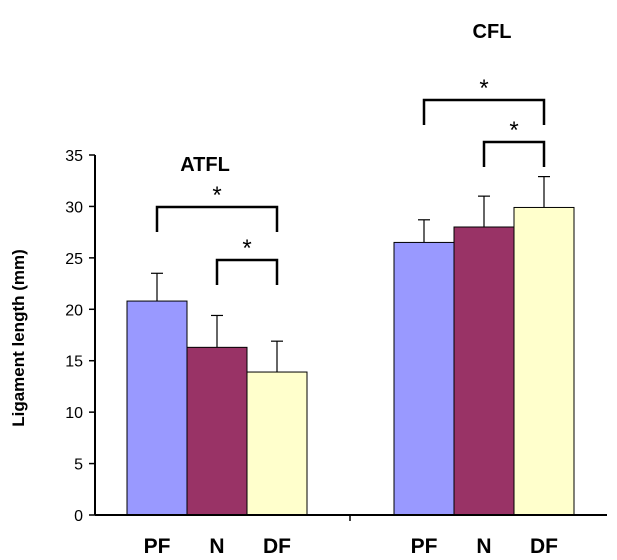  What do you see at coordinates (74, 413) in the screenshot?
I see `y-tick-label: 10` at bounding box center [74, 413].